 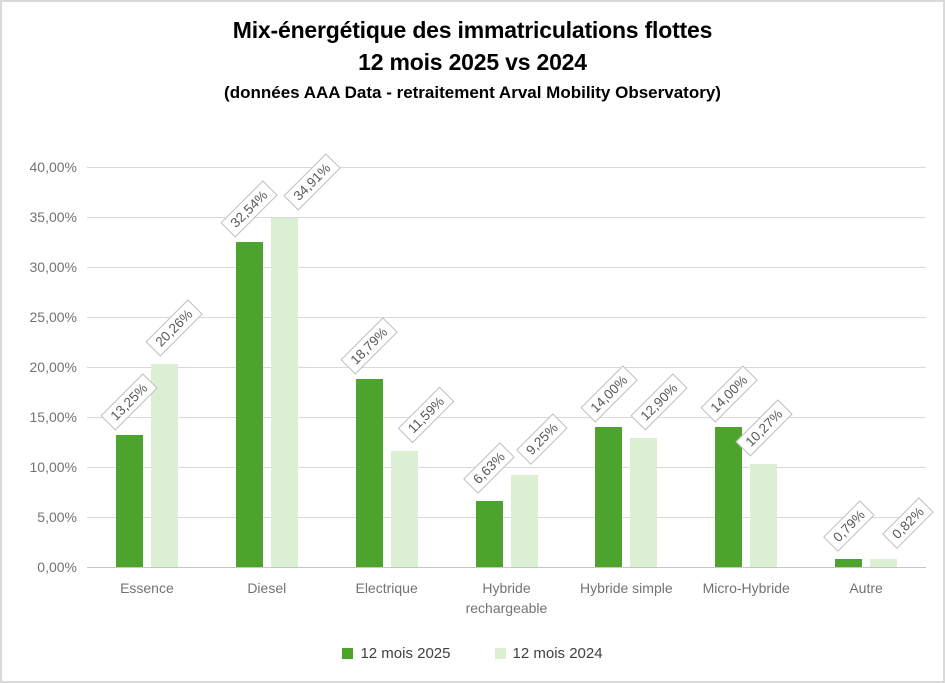 I want to click on legend-item-2024: 12 mois 2024, so click(x=548, y=653).